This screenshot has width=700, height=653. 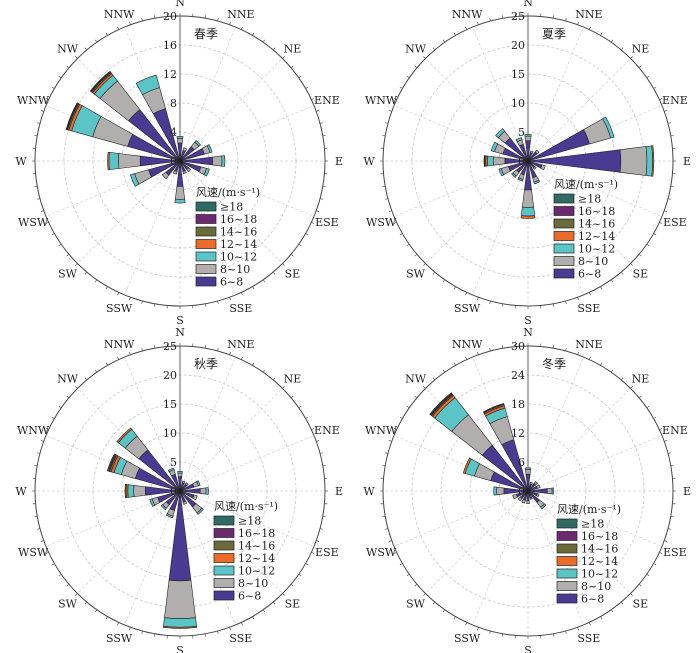 I want to click on direction-label-SW: SW, so click(x=416, y=603).